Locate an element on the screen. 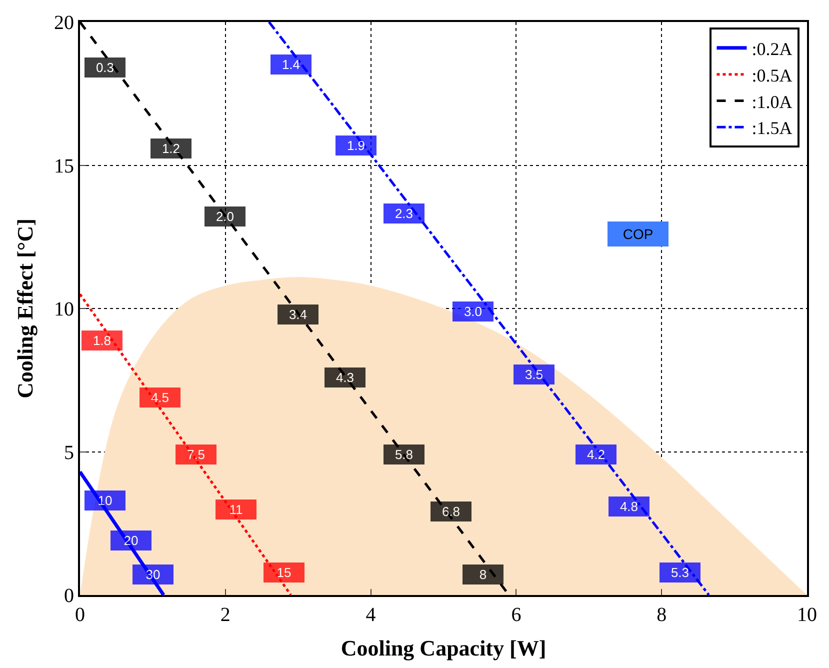 Image resolution: width=829 pixels, height=668 pixels. annotation: 8 is located at coordinates (483, 574).